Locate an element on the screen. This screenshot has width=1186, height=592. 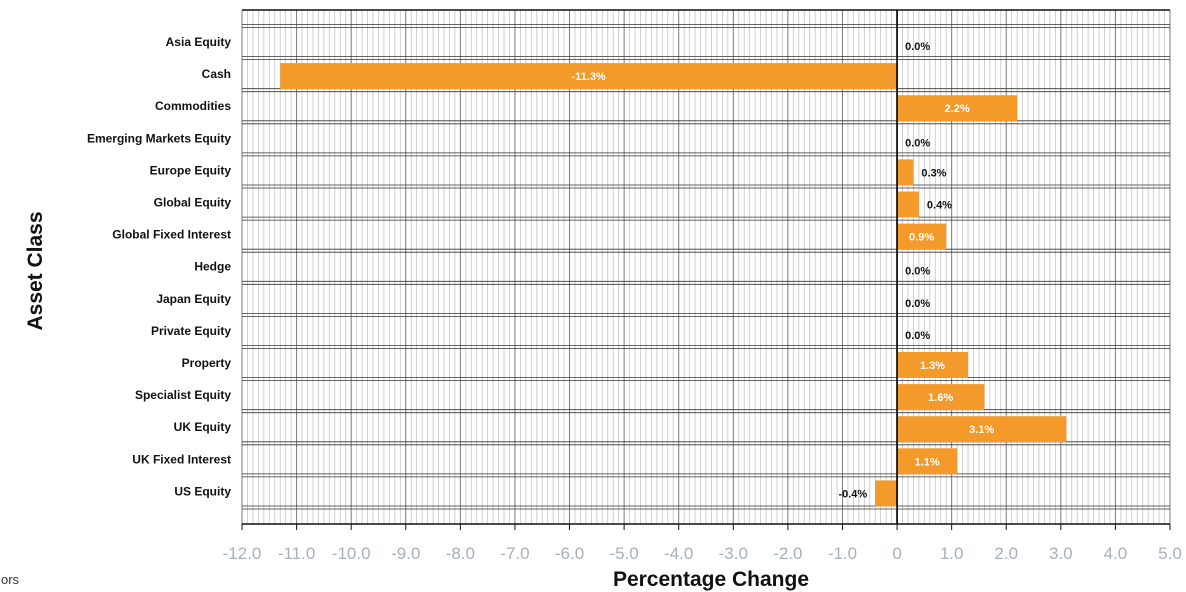
category-label: Europe Equity is located at coordinates (191, 170).